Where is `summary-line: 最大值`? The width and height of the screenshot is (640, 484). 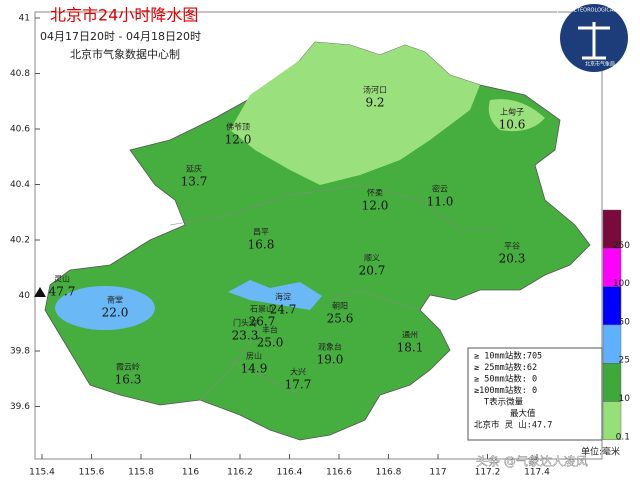 summary-line: 最大值 is located at coordinates (523, 413).